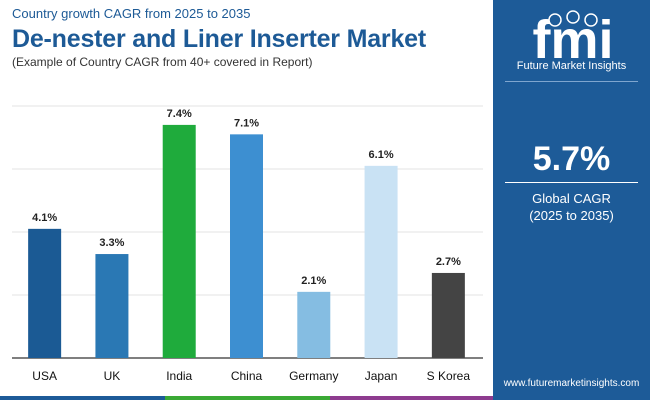 The image size is (650, 400). What do you see at coordinates (411, 398) in the screenshot?
I see `footer-bar-purple` at bounding box center [411, 398].